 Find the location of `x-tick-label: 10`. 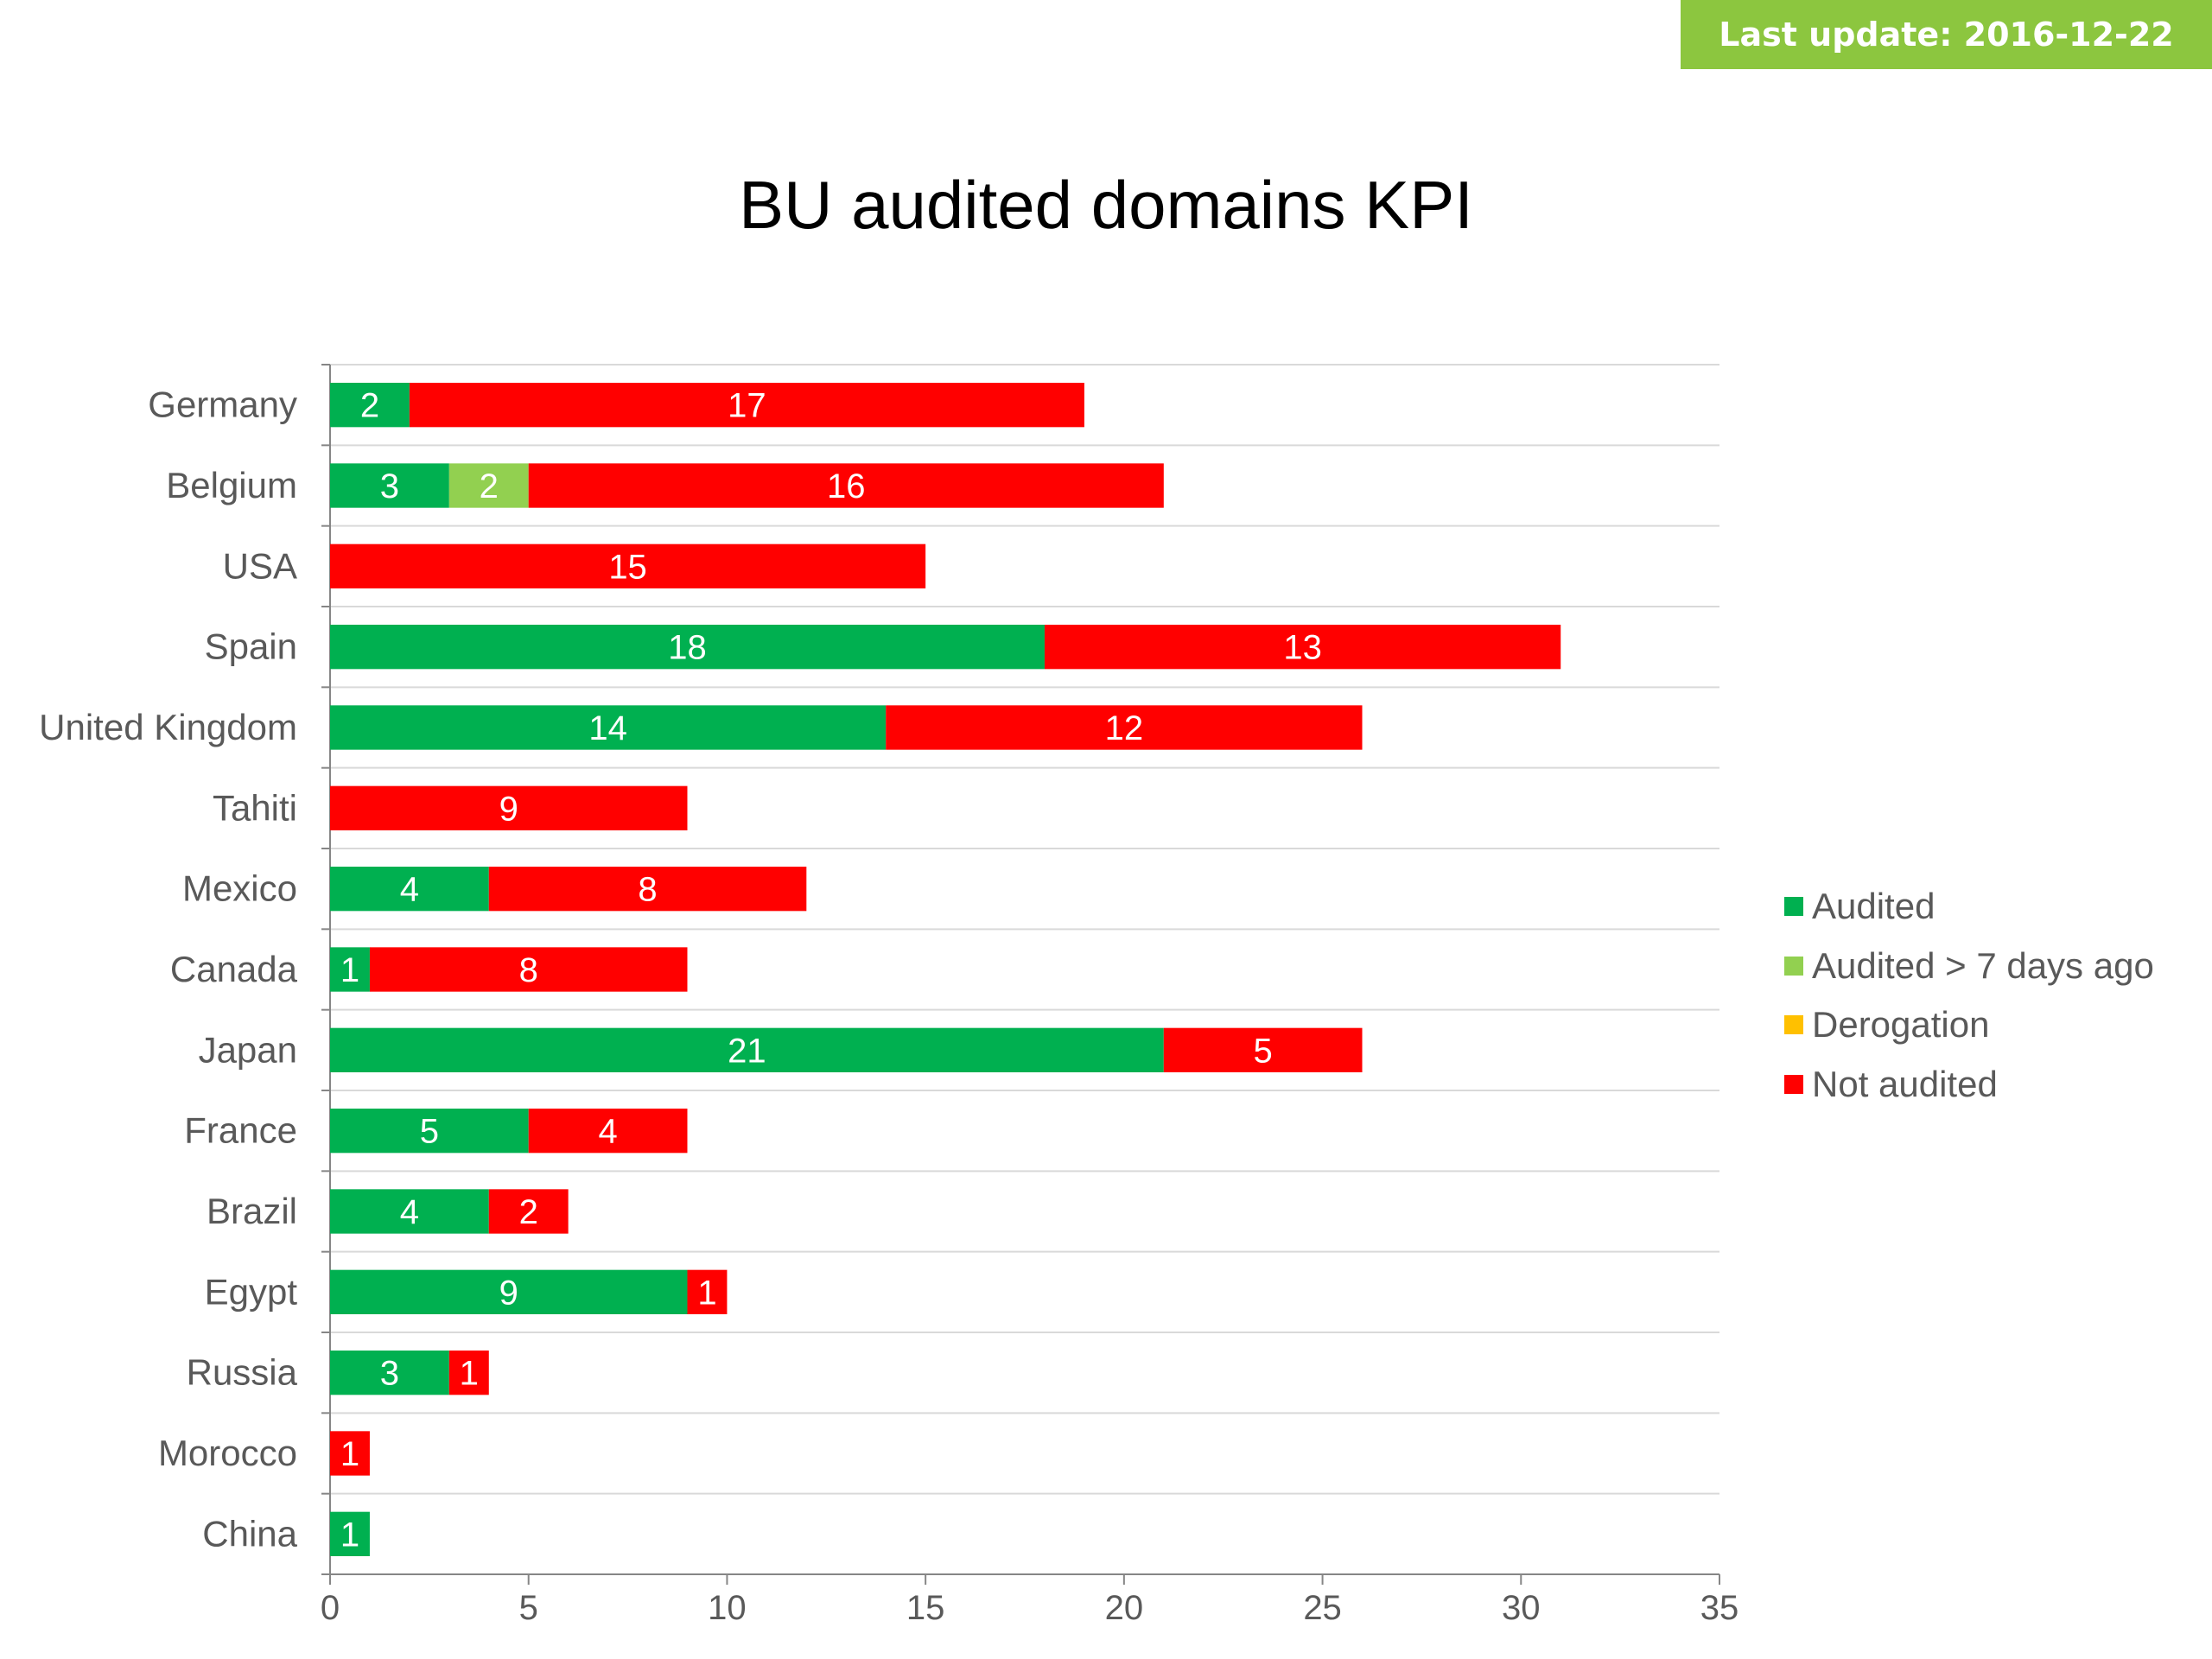

x-tick-label: 10 is located at coordinates (727, 1608).